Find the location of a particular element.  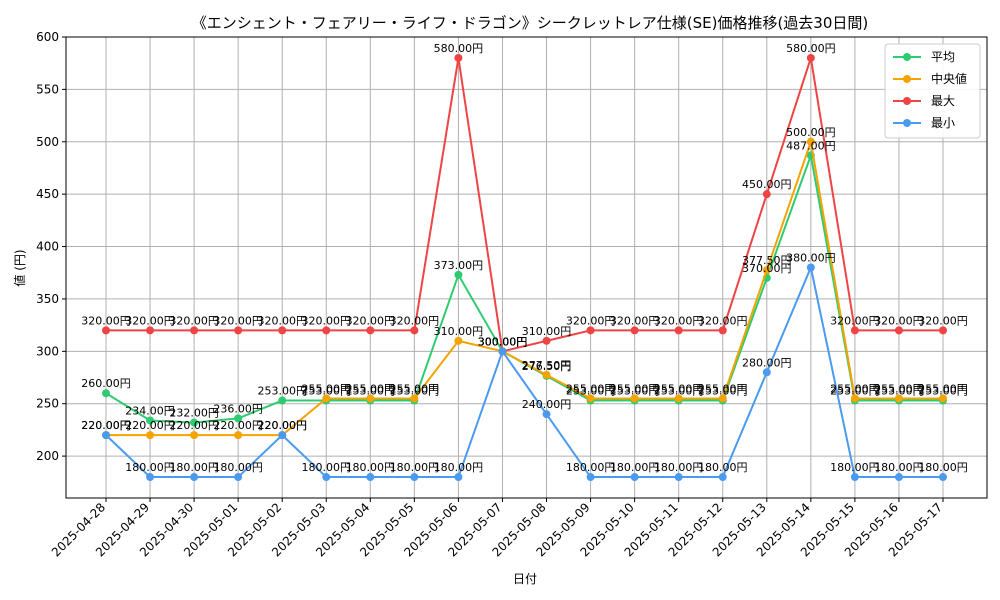

data-label: 236.00円 is located at coordinates (238, 408).